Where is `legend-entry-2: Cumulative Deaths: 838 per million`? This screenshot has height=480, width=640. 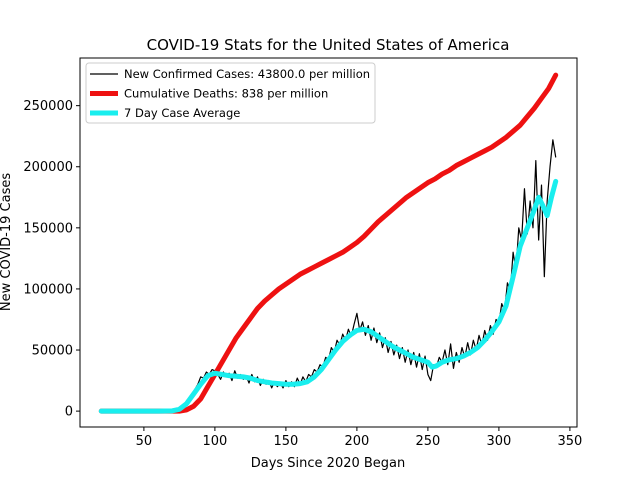
legend-entry-2: Cumulative Deaths: 838 per million is located at coordinates (226, 94).